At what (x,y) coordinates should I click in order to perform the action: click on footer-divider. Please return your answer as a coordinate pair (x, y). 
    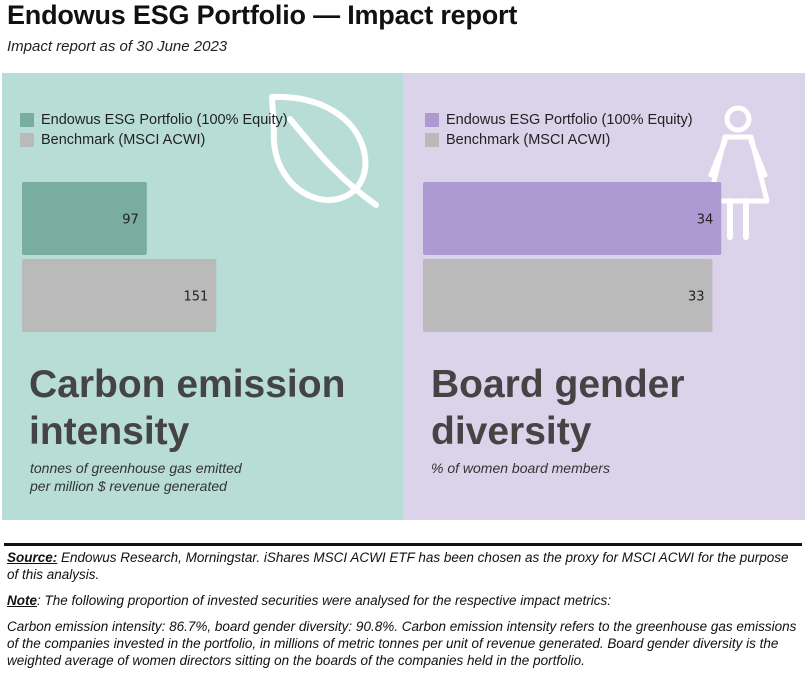
    Looking at the image, I should click on (403, 544).